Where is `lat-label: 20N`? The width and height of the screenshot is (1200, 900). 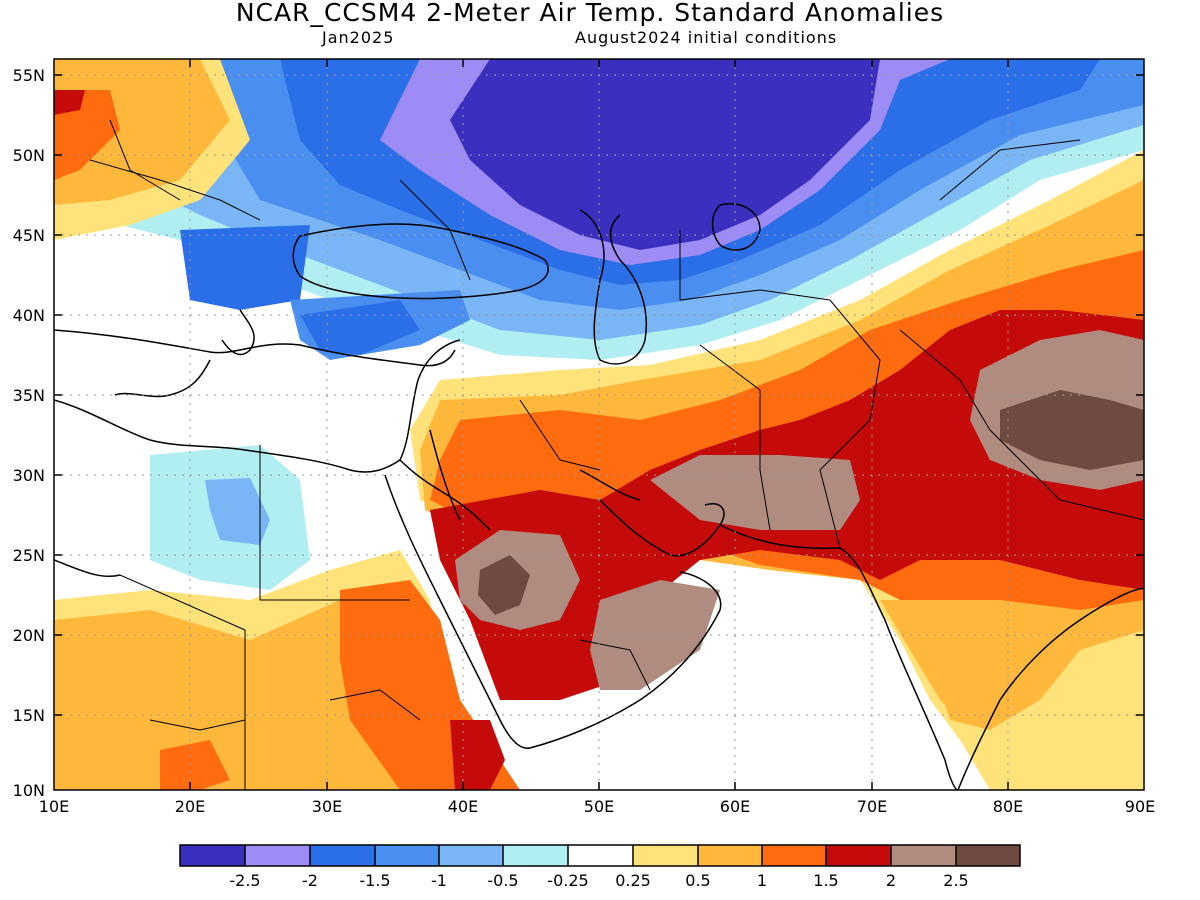 lat-label: 20N is located at coordinates (29, 635).